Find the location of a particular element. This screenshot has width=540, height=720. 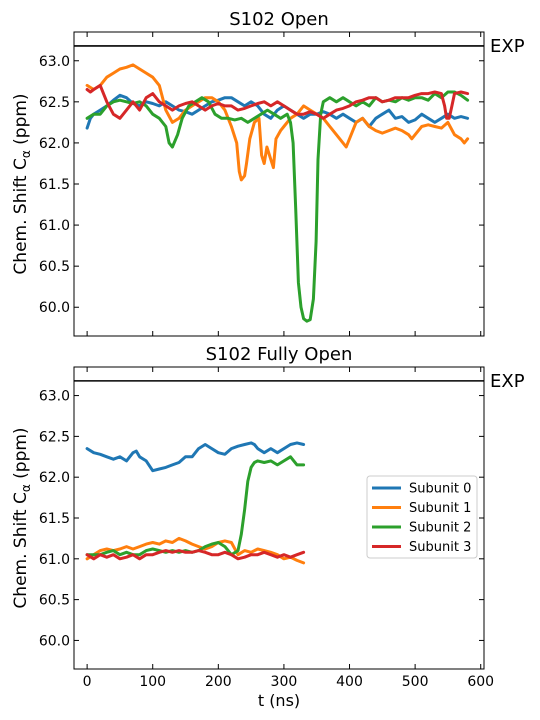

xtick-label: 100 is located at coordinates (152, 682).